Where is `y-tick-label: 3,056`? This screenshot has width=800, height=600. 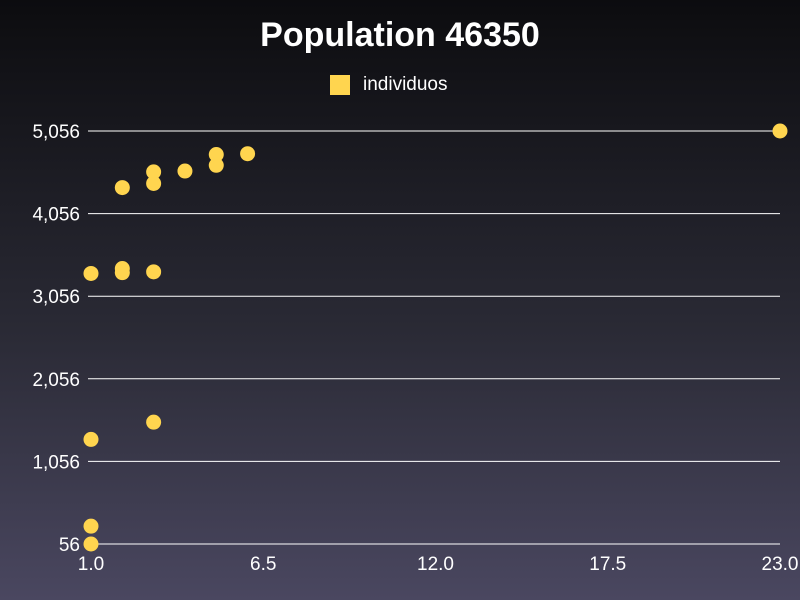
y-tick-label: 3,056 is located at coordinates (56, 297).